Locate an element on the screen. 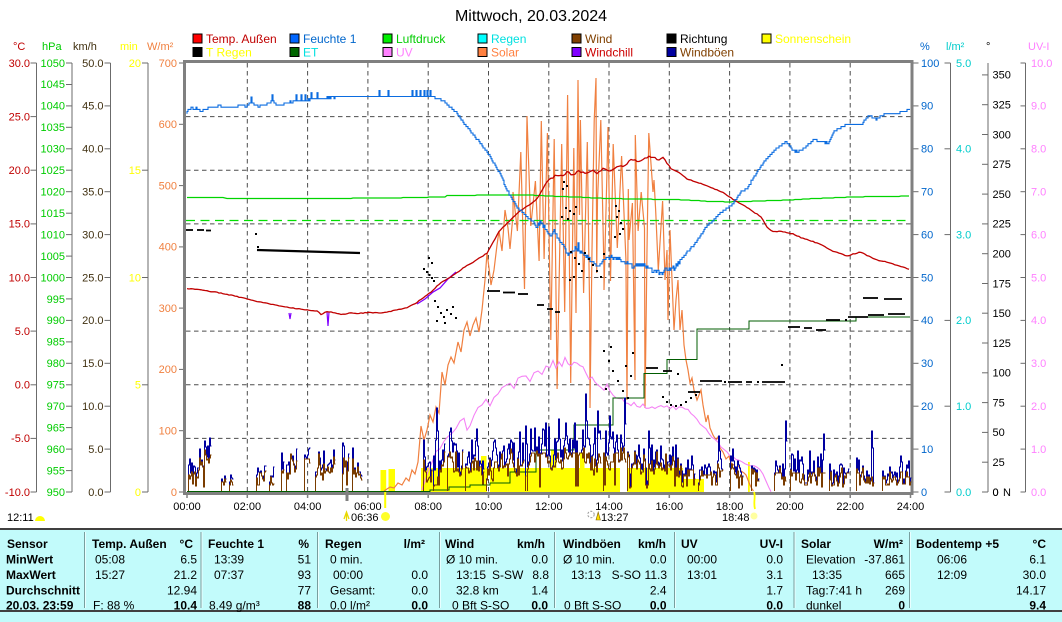 The height and width of the screenshot is (622, 1062). svg-text: 1015 is located at coordinates (53, 214).